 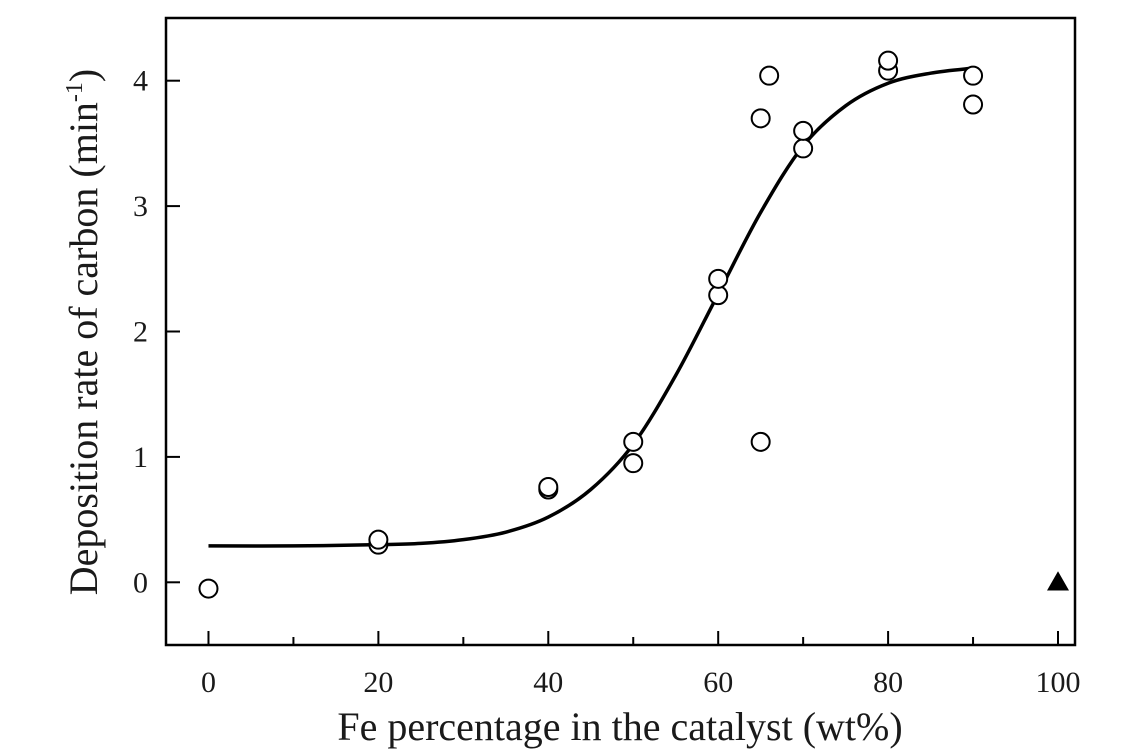 I want to click on x-axis-title: Fe percentage in the catalyst (wt%), so click(x=619, y=726).